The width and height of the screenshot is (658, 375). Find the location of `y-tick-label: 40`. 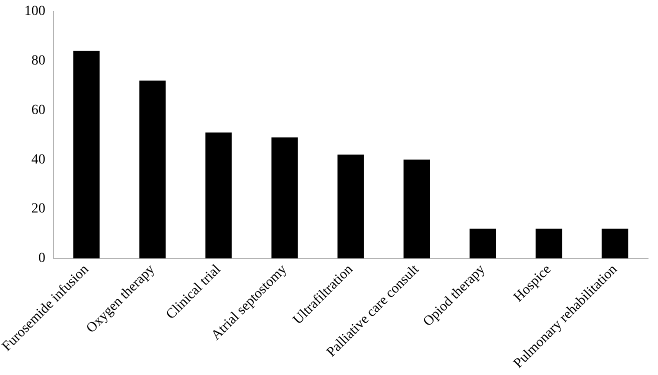

y-tick-label: 40 is located at coordinates (38, 160).